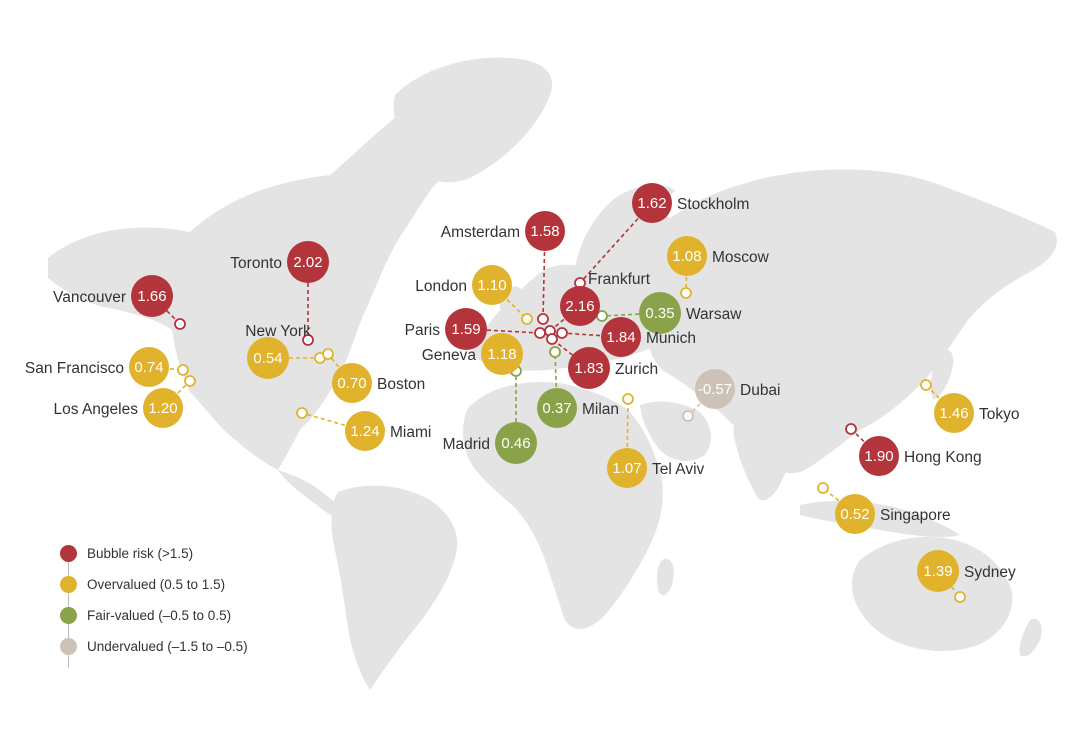 The image size is (1078, 730). What do you see at coordinates (920, 456) in the screenshot?
I see `city-hongkong: 1.90 Hong Kong` at bounding box center [920, 456].